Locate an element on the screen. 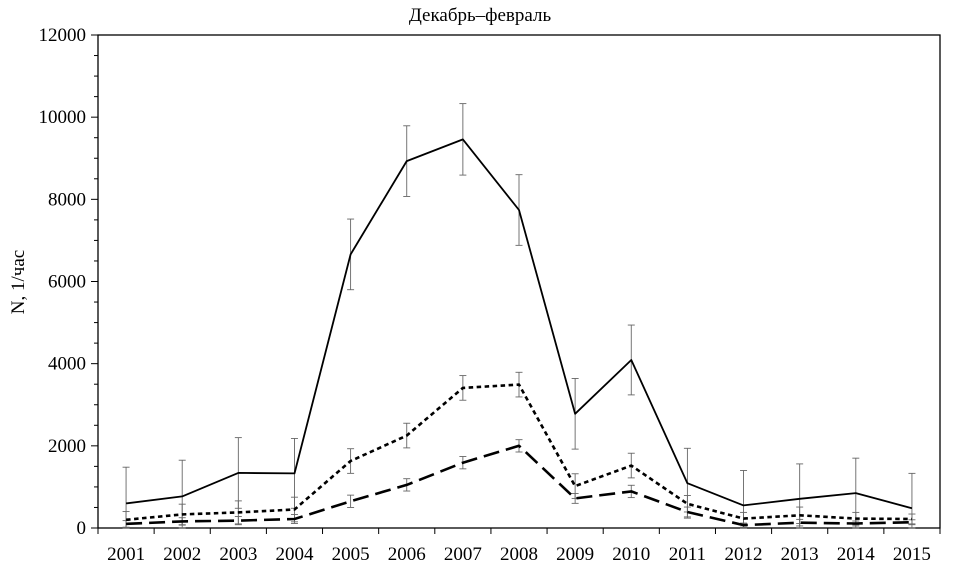  y-tick-label: 12000 is located at coordinates (63, 35).